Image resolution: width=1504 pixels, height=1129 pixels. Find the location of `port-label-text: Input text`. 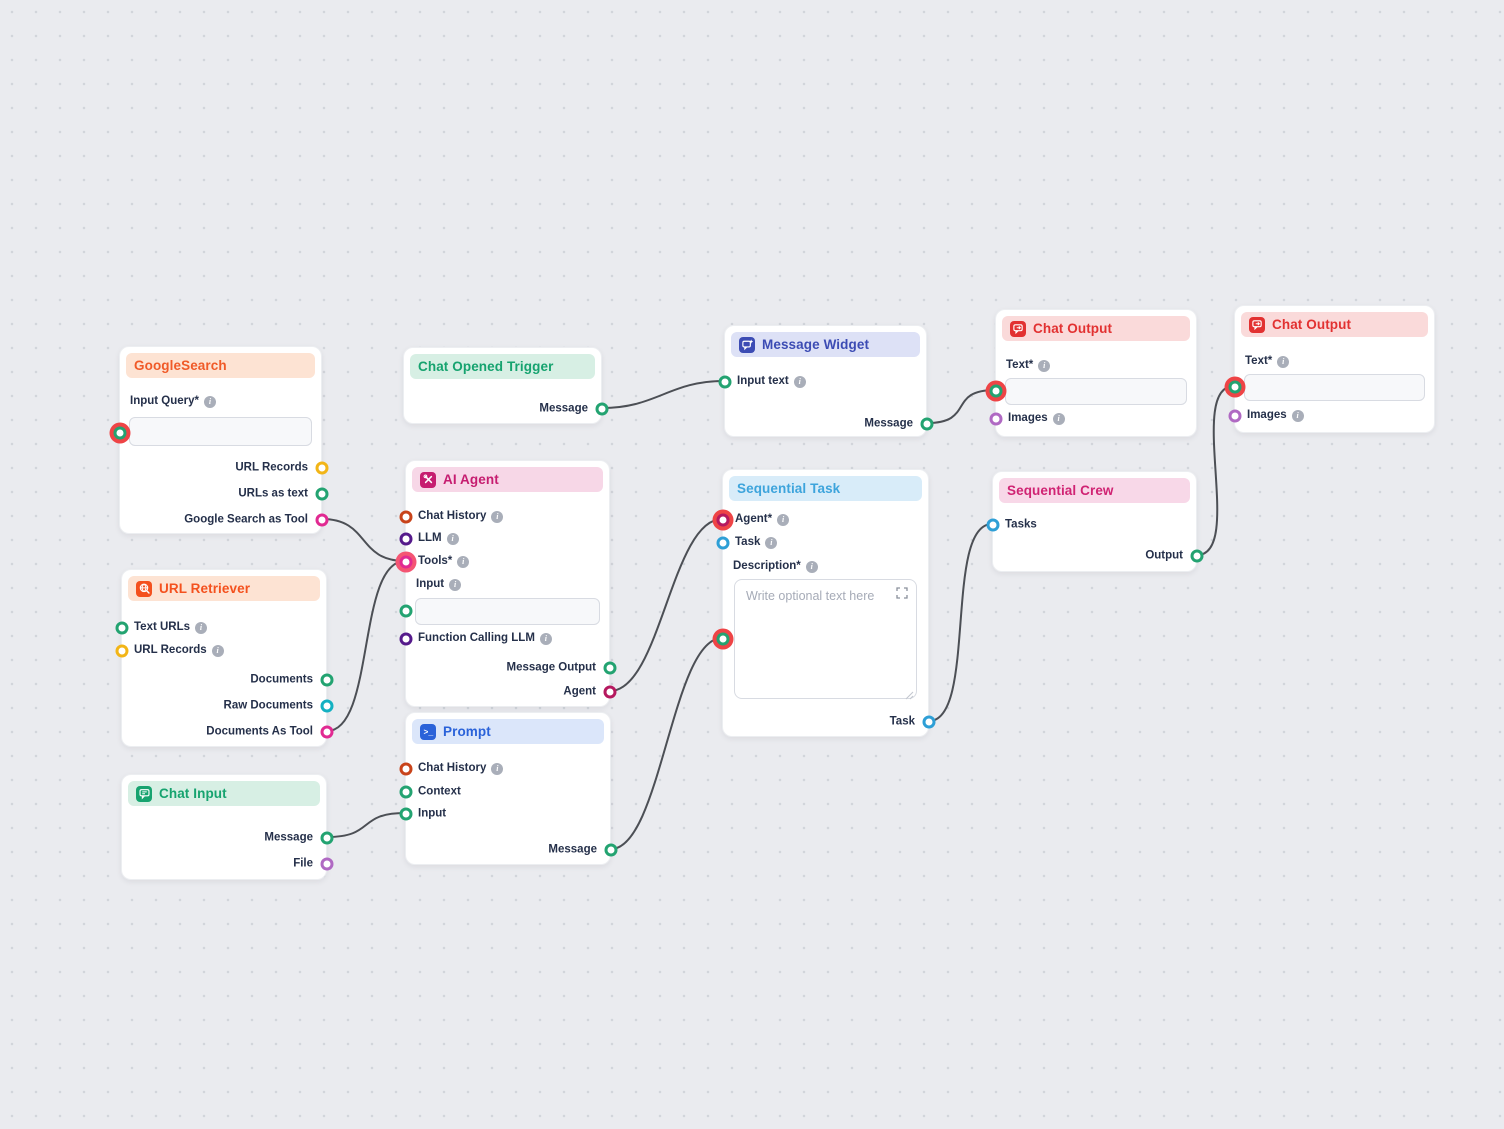

port-label-text: Input text is located at coordinates (763, 381).